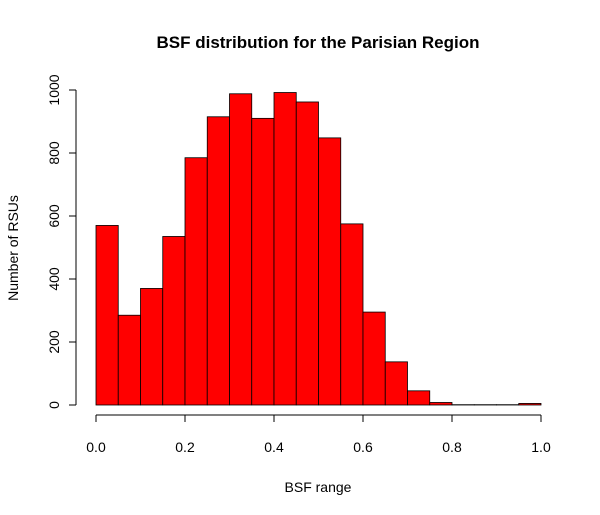 This screenshot has height=515, width=600. What do you see at coordinates (274, 447) in the screenshot?
I see `x-tick-label: 0.4` at bounding box center [274, 447].